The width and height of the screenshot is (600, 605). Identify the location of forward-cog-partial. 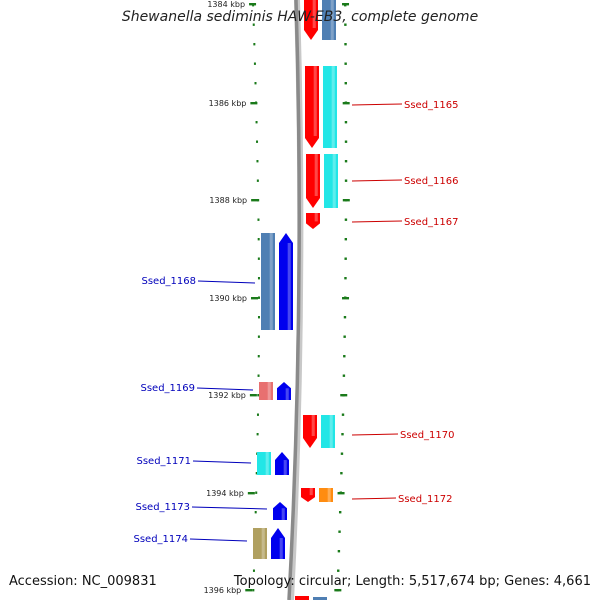
(320, 598).